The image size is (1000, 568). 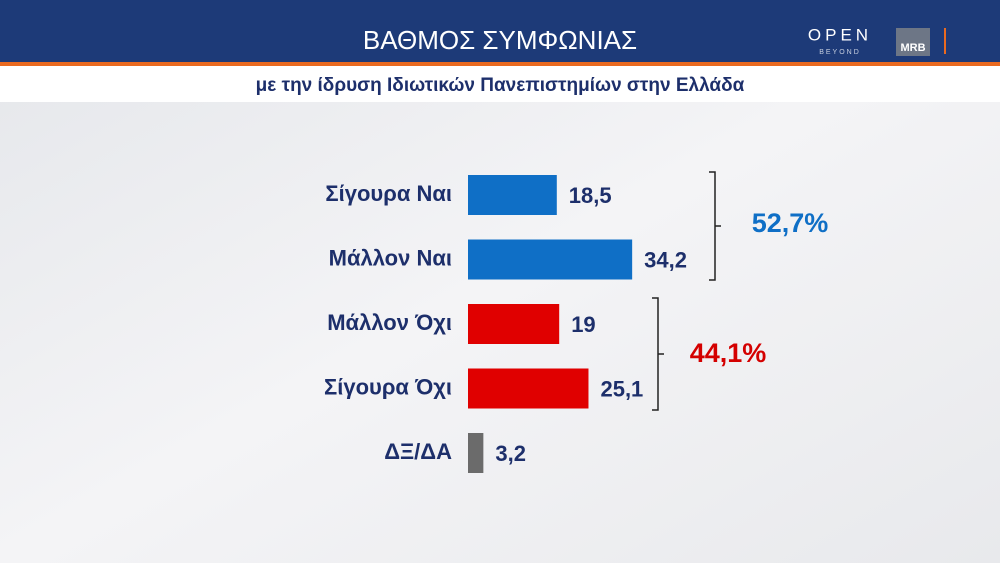 What do you see at coordinates (621, 388) in the screenshot?
I see `value-label: 25,1` at bounding box center [621, 388].